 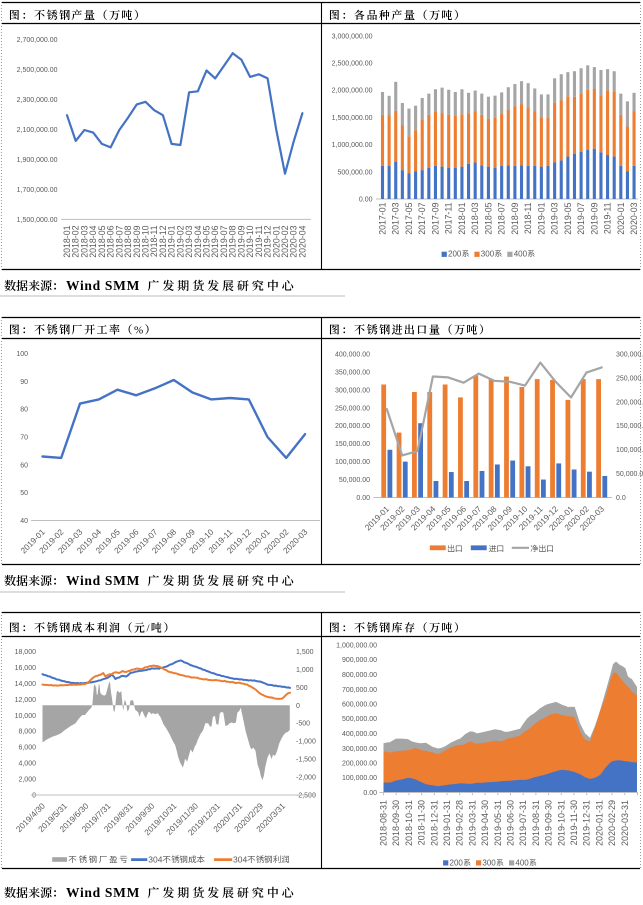 I want to click on svg-text: 8,000, so click(x=27, y=732).